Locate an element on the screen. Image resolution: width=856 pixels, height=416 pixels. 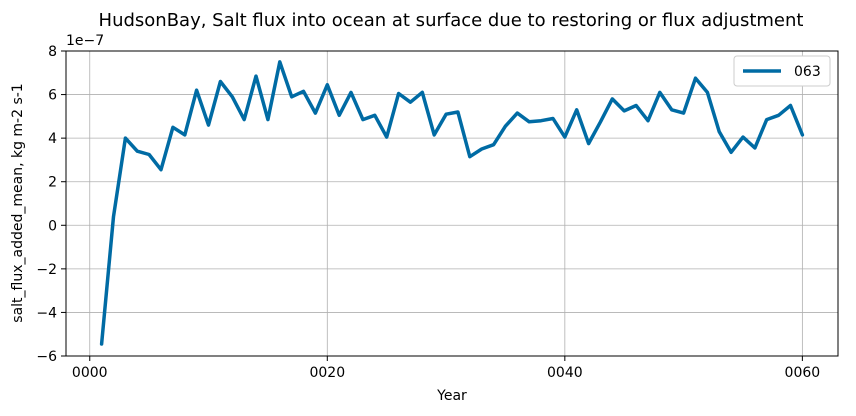
legend-label-063: 063 is located at coordinates (807, 72).